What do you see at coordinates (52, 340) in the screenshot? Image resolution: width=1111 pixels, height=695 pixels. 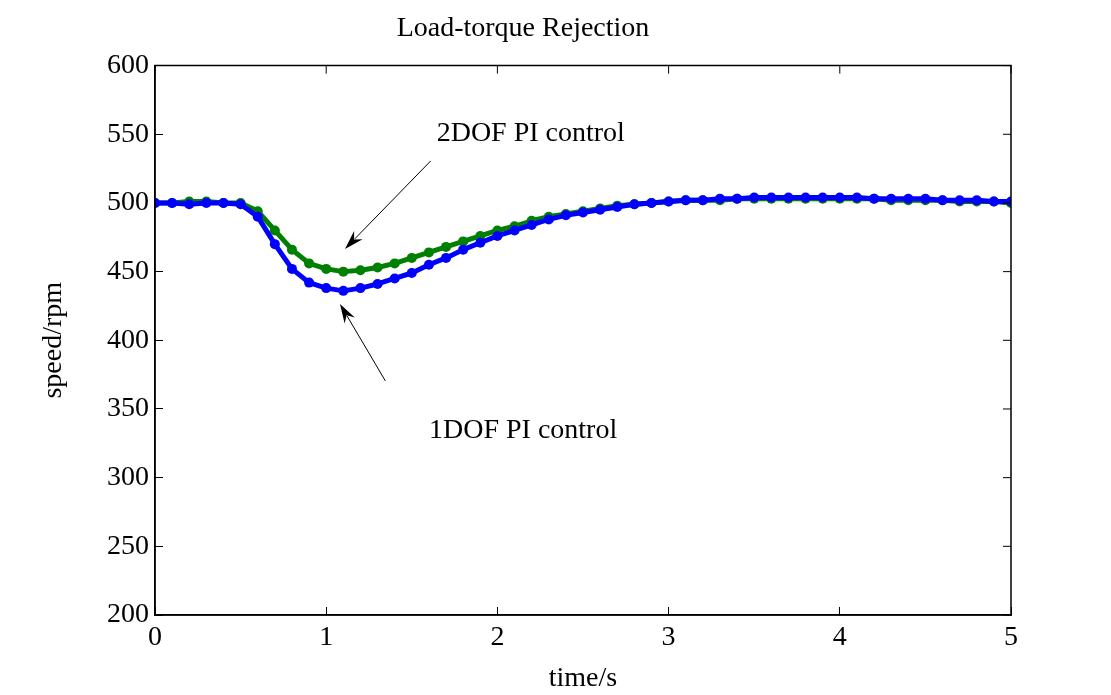 I see `y-axis-title: speed/rpm` at bounding box center [52, 340].